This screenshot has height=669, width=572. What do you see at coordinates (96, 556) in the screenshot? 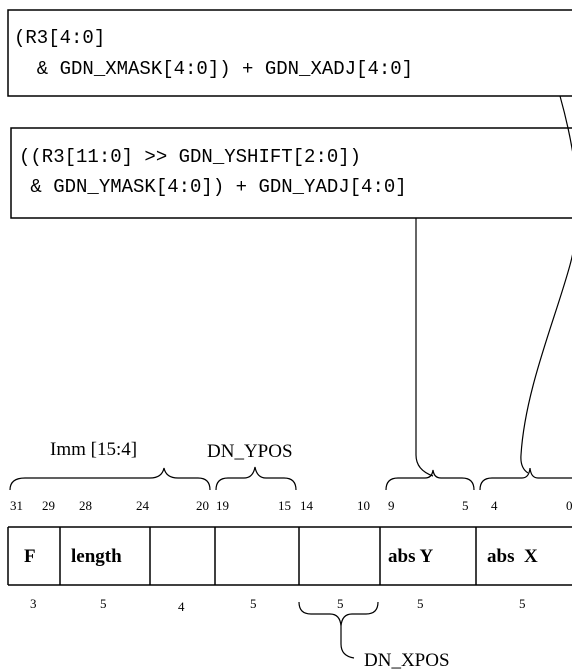
I see `field-label: length` at bounding box center [96, 556].